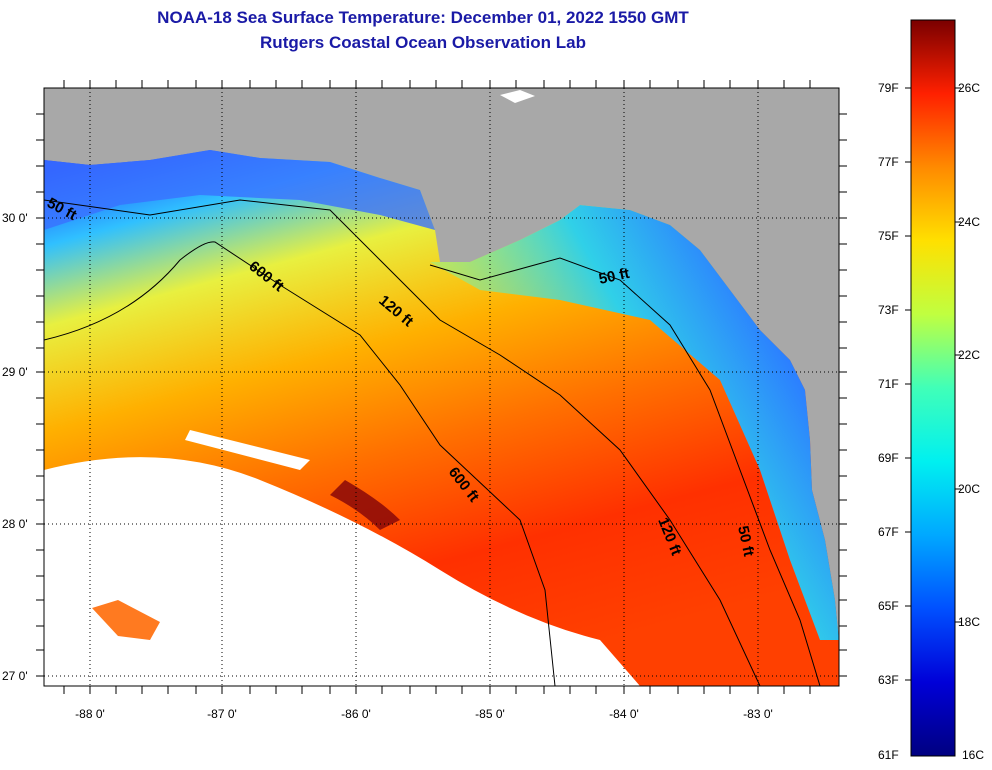 The image size is (992, 770). I want to click on depth-label-50ft-south: 50 ft, so click(745, 541).